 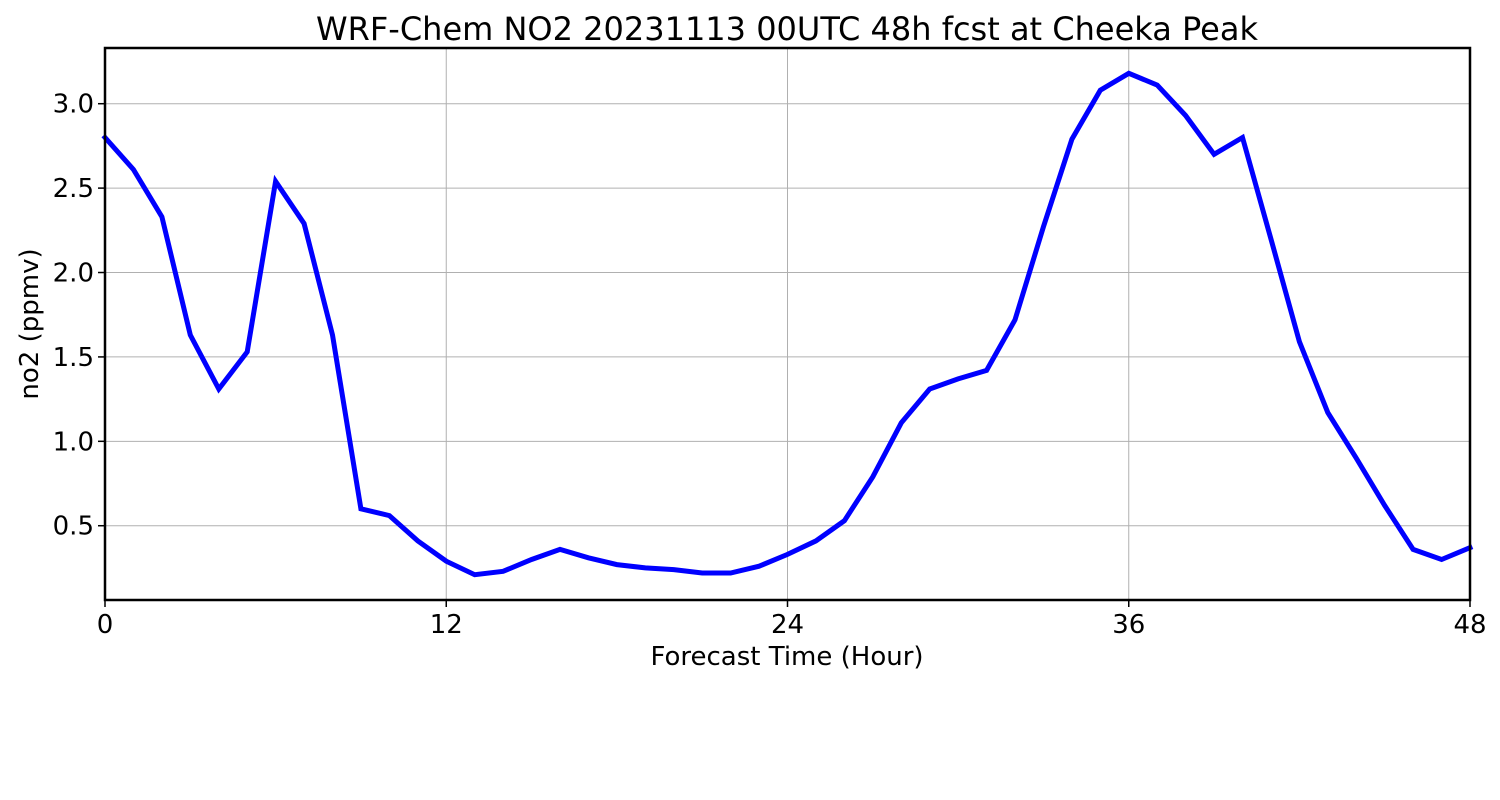 What do you see at coordinates (73, 527) in the screenshot?
I see `y-tick-label: 0.5` at bounding box center [73, 527].